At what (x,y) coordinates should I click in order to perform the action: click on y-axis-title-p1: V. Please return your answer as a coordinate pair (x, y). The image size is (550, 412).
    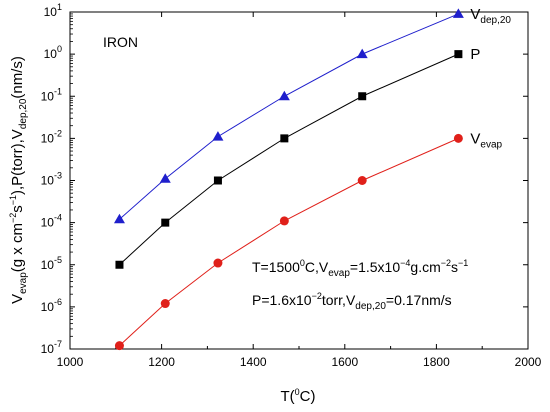
    Looking at the image, I should click on (17, 299).